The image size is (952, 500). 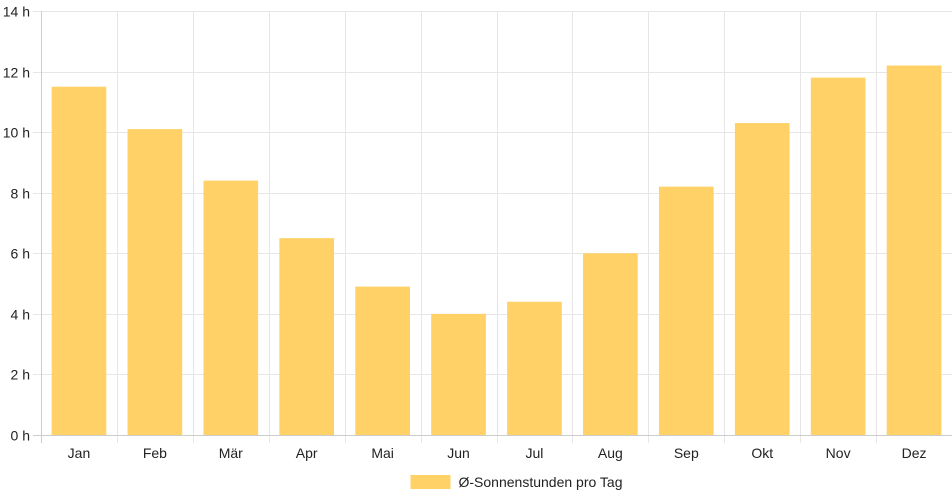 I want to click on y-tick-label: 8 h, so click(x=20, y=194).